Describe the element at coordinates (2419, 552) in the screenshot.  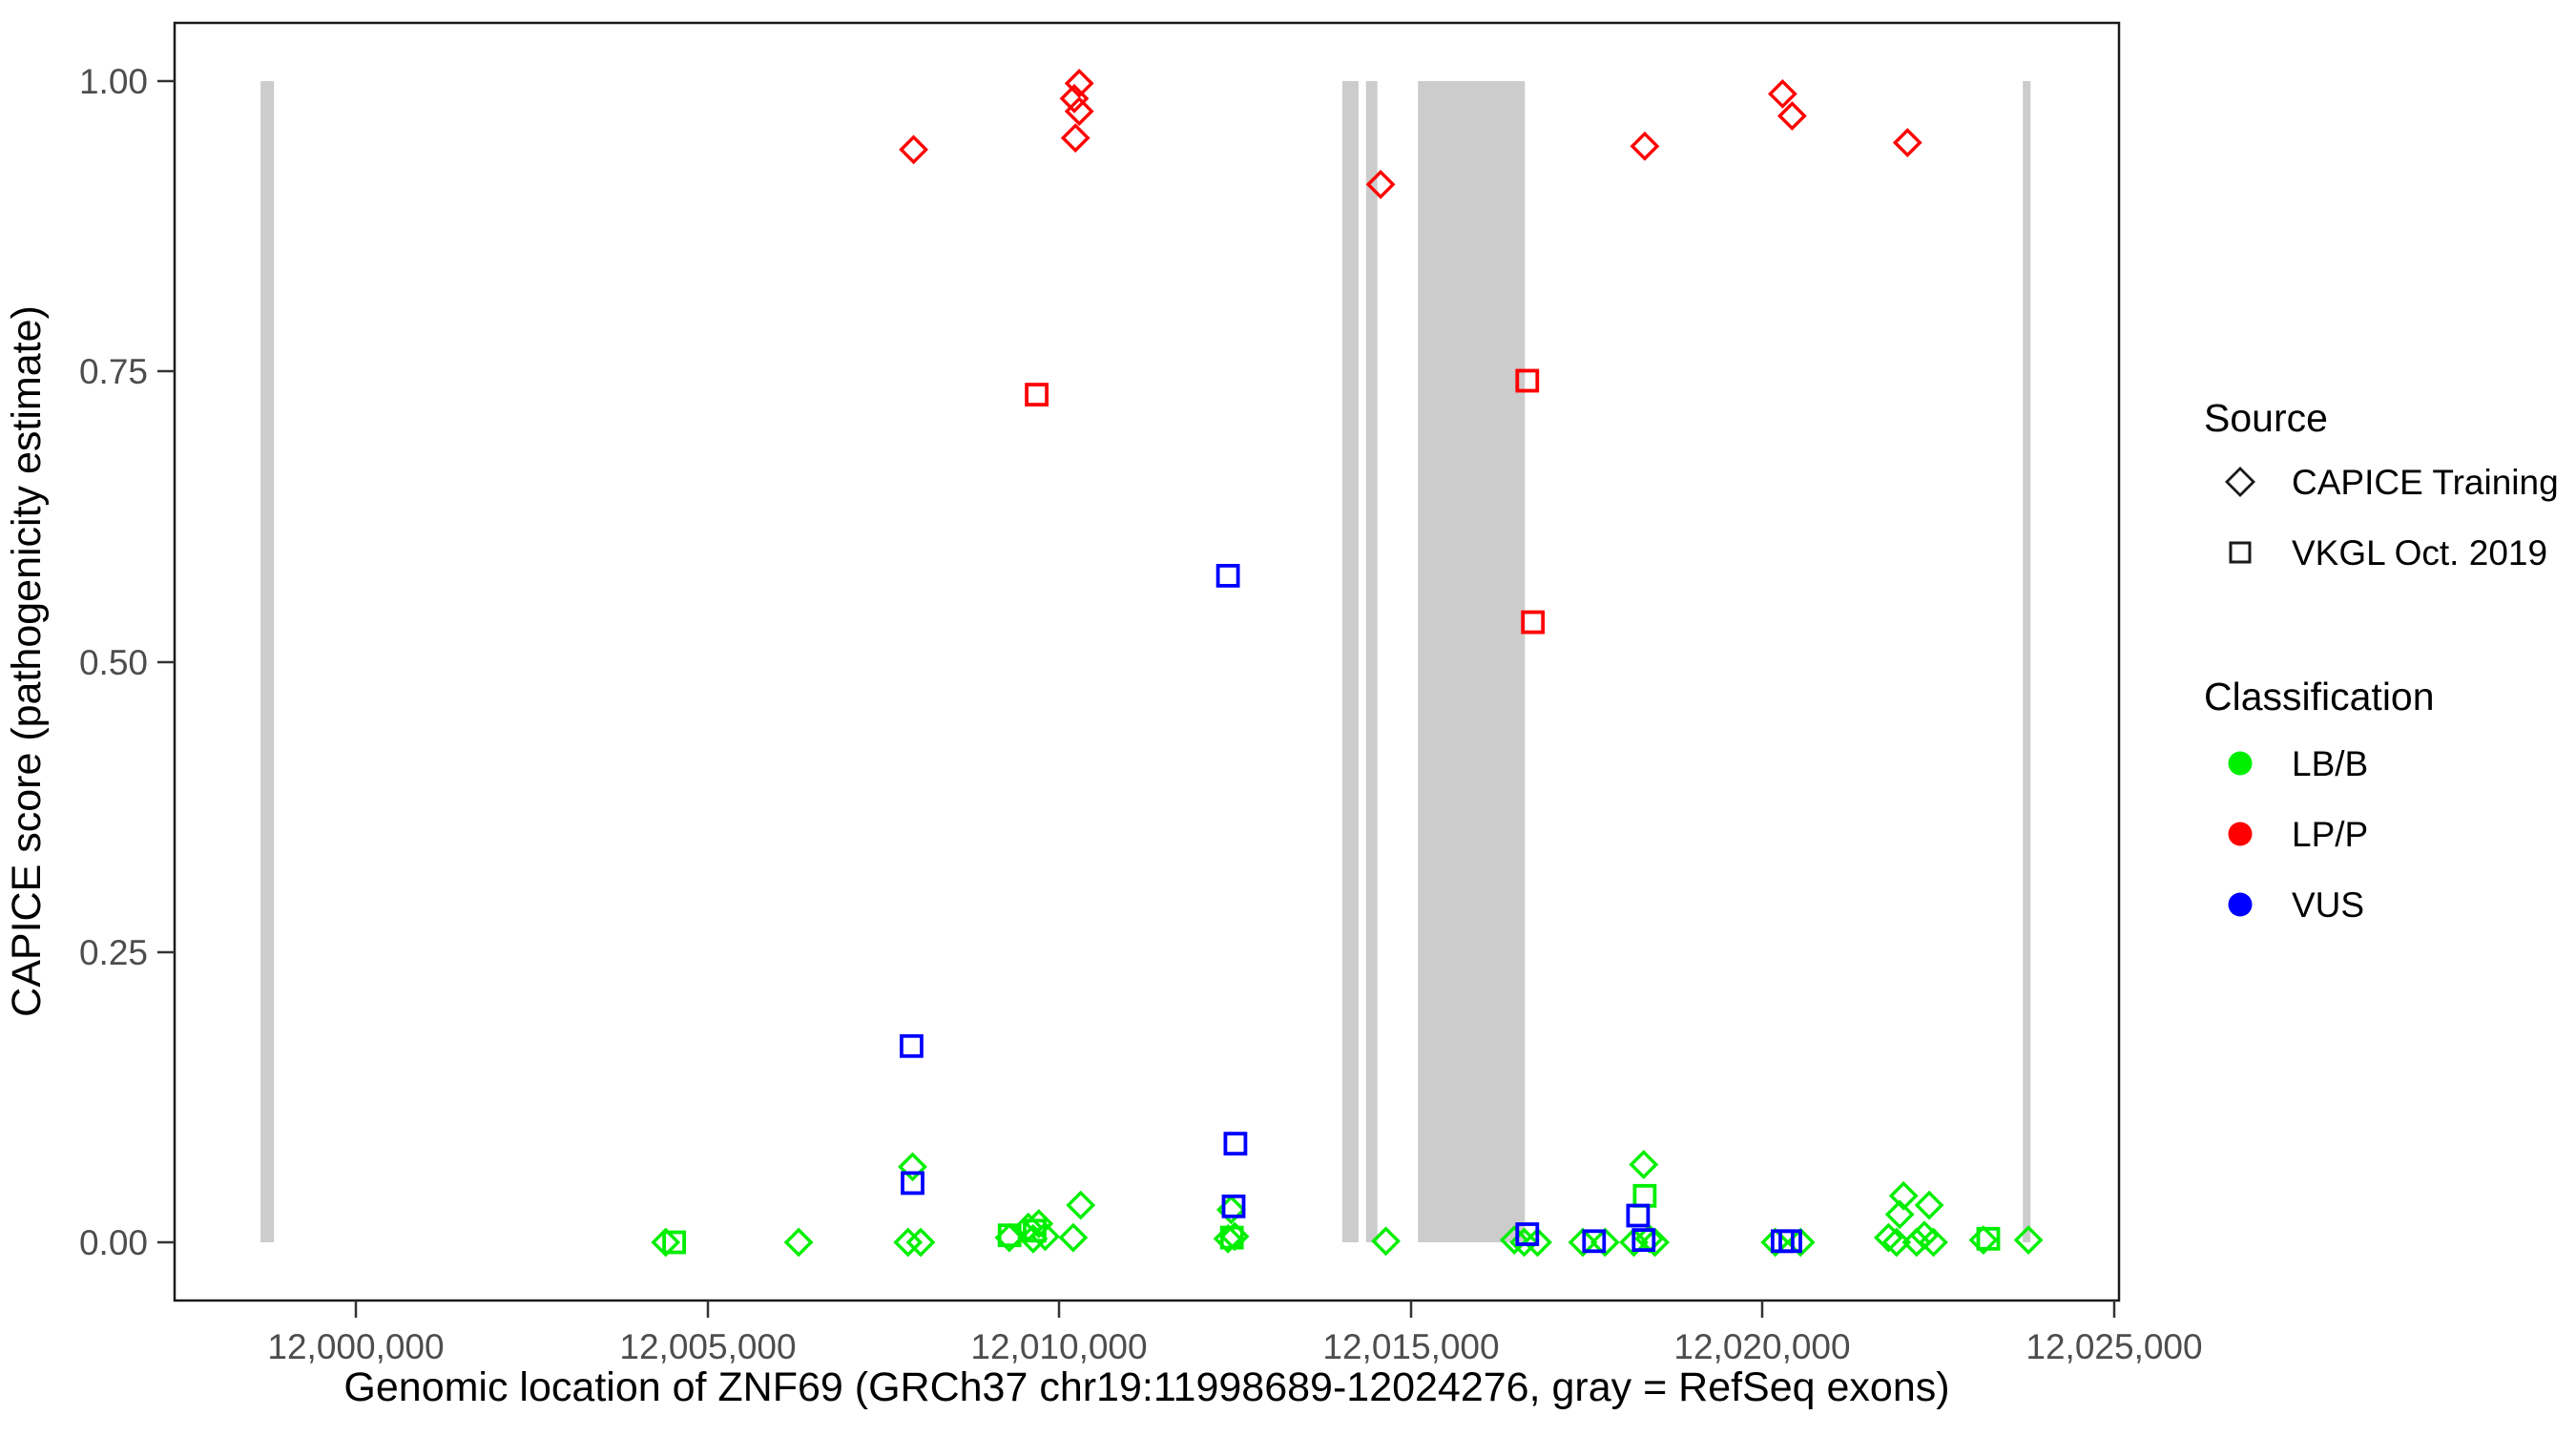
I see `legend-source-item-vkgl: VKGL Oct. 2019` at that location.